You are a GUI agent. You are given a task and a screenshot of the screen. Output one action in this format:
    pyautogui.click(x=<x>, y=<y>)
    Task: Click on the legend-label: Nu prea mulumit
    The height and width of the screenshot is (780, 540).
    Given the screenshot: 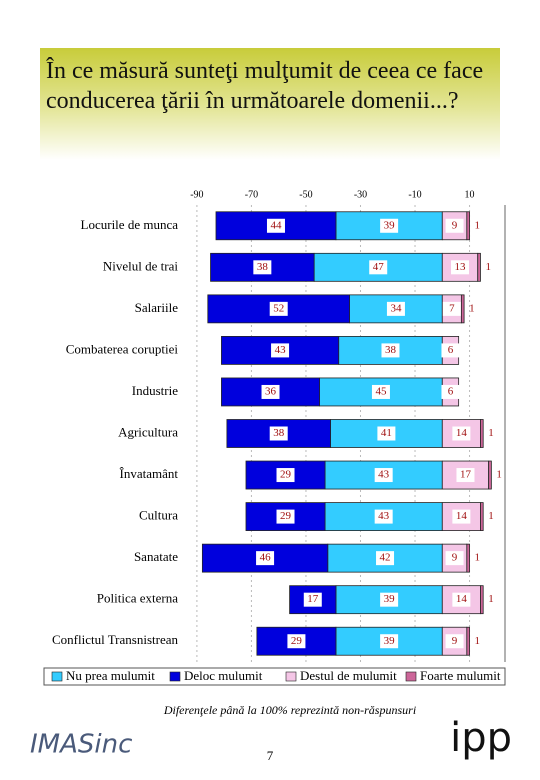 What is the action you would take?
    pyautogui.click(x=110, y=675)
    